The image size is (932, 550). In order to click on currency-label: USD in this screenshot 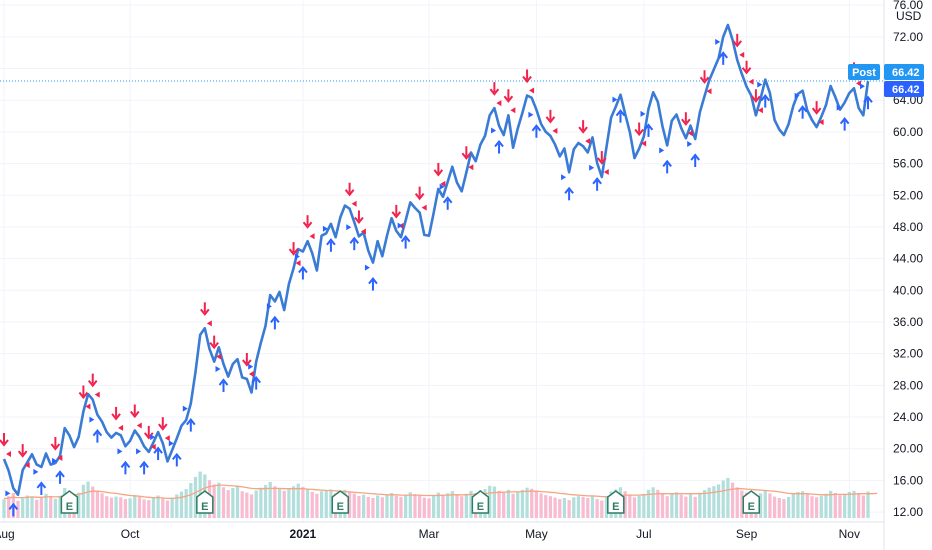, I will do `click(909, 16)`.